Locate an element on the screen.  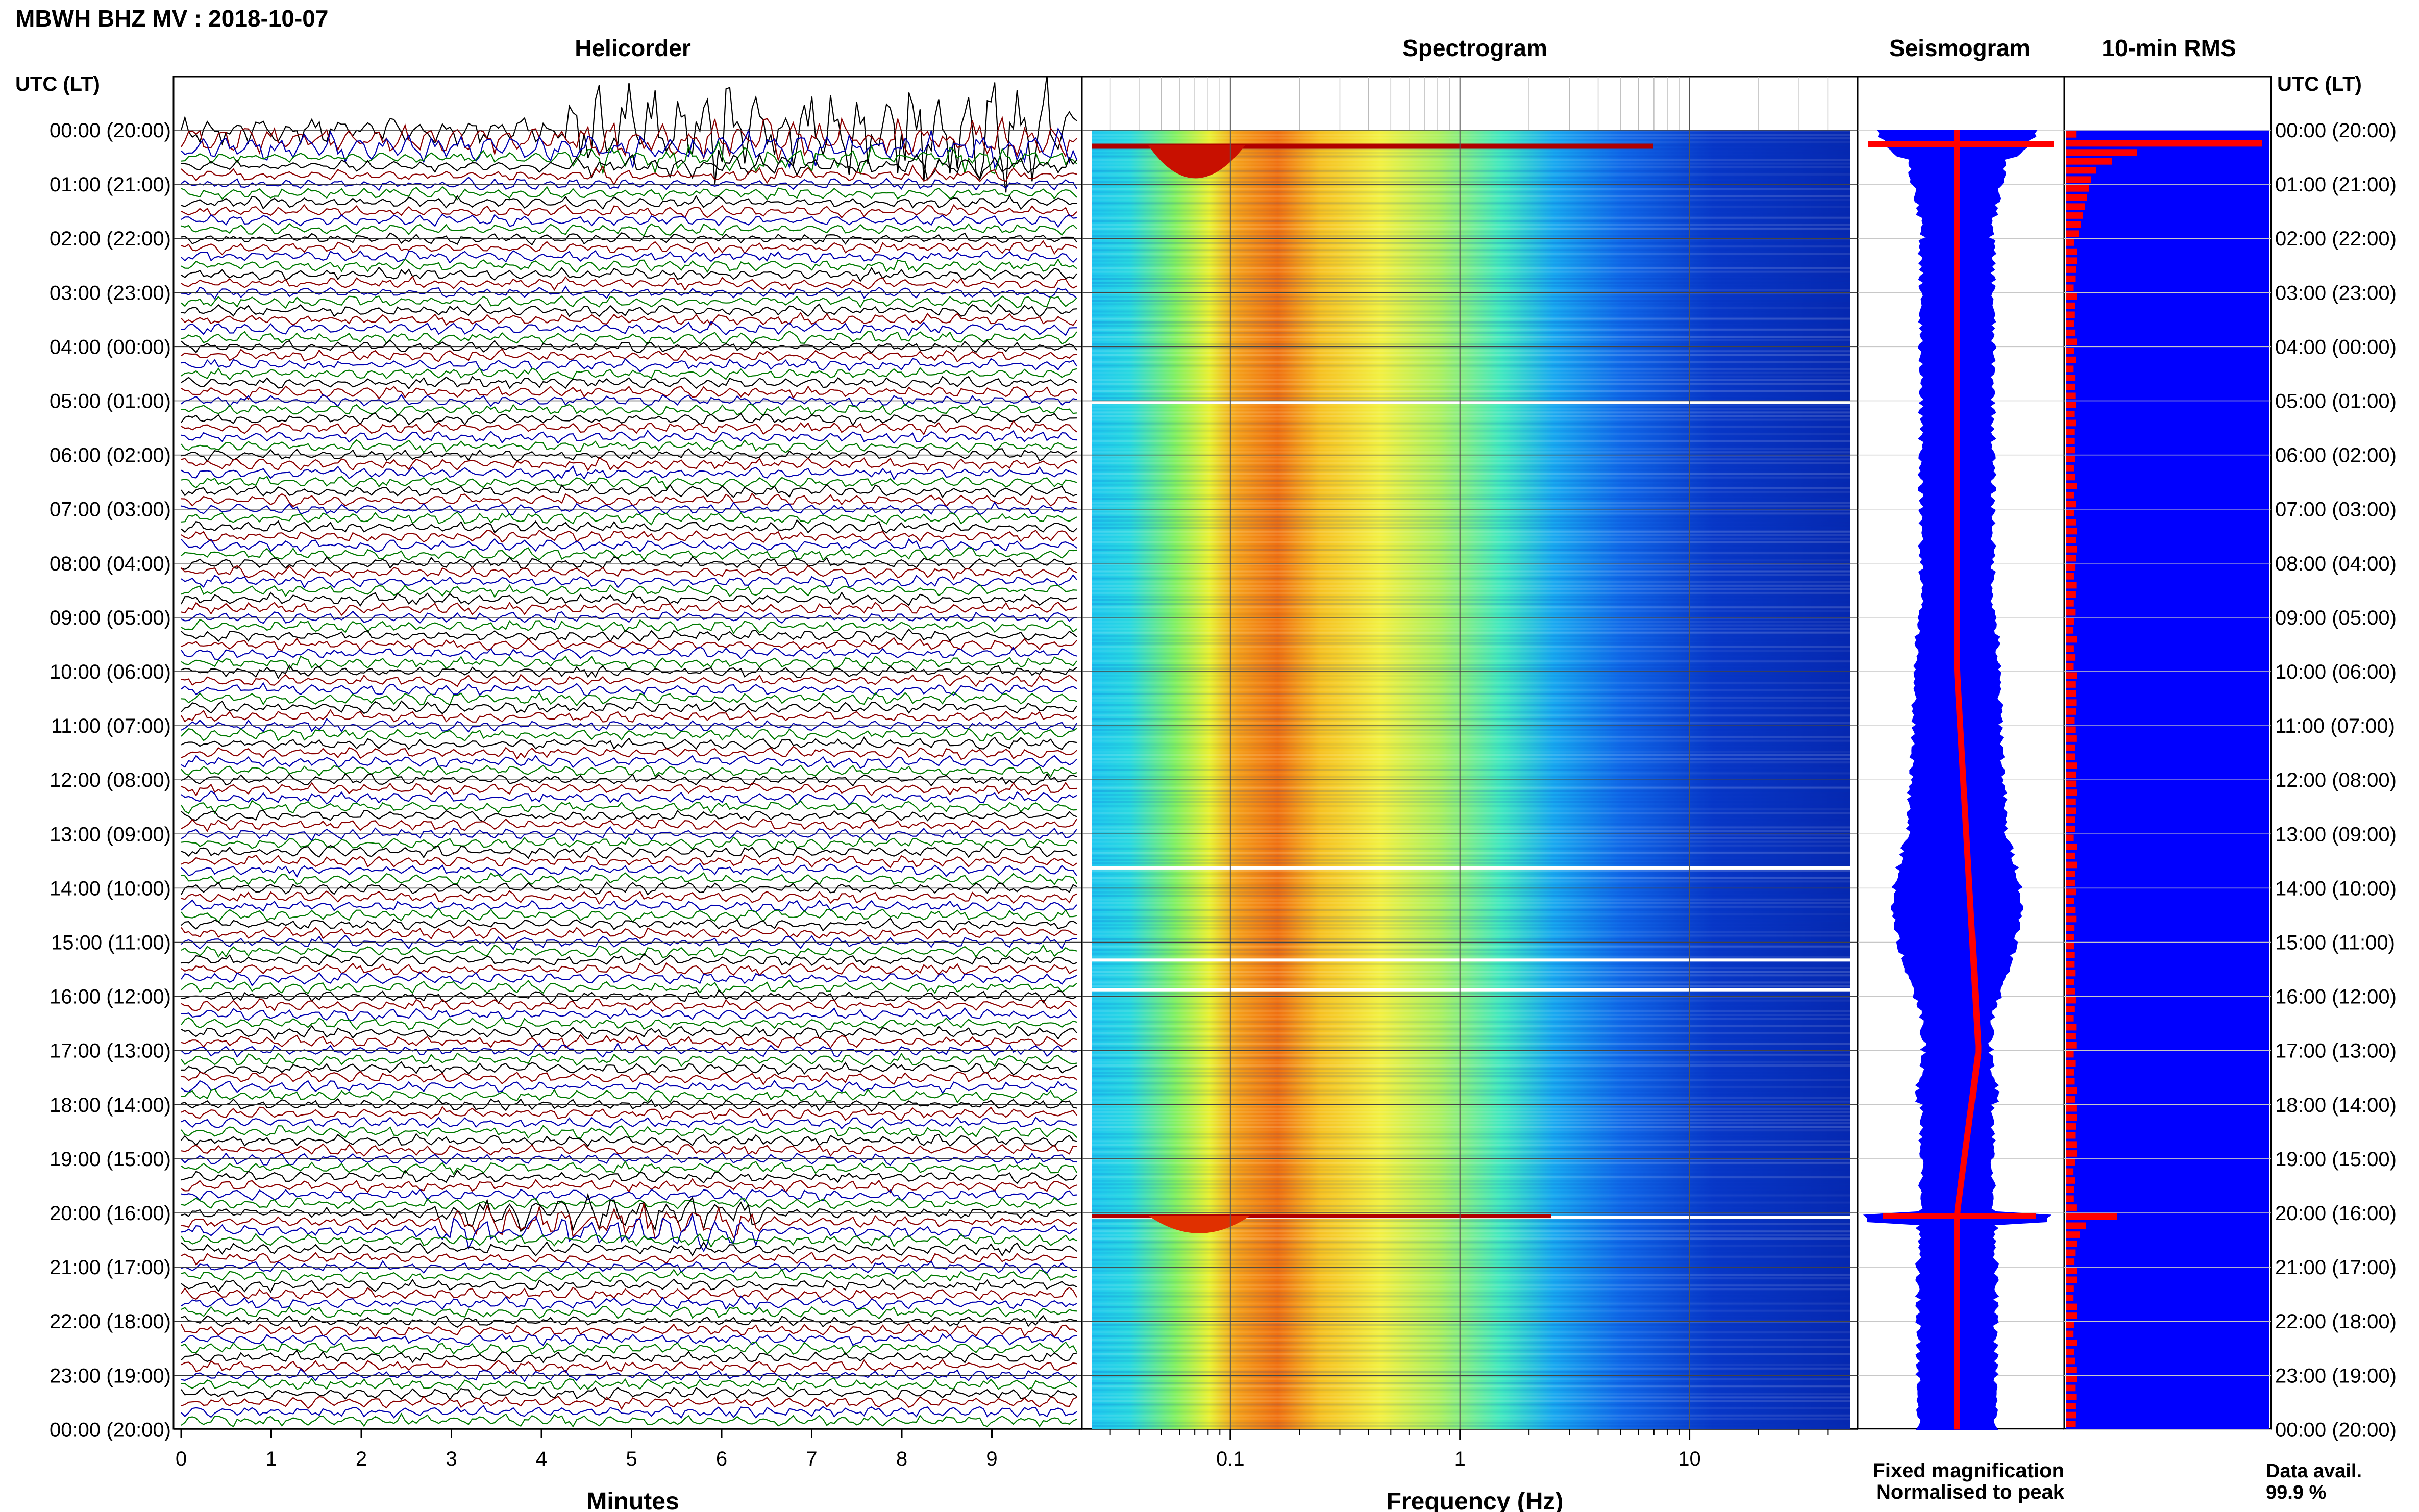
spectrogram-event is located at coordinates (1321, 1216).